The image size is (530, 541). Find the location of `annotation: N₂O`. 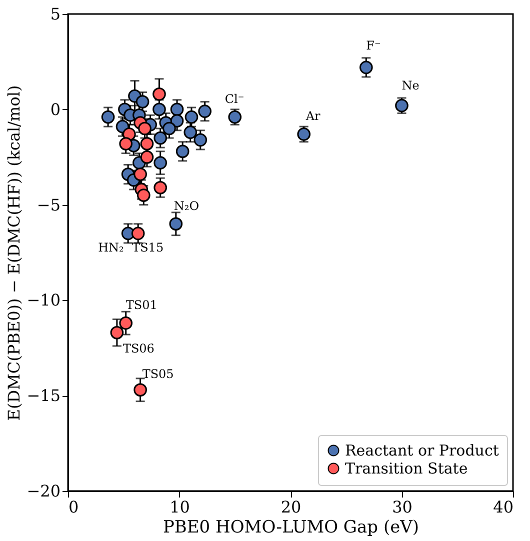

annotation: N₂O is located at coordinates (187, 205).